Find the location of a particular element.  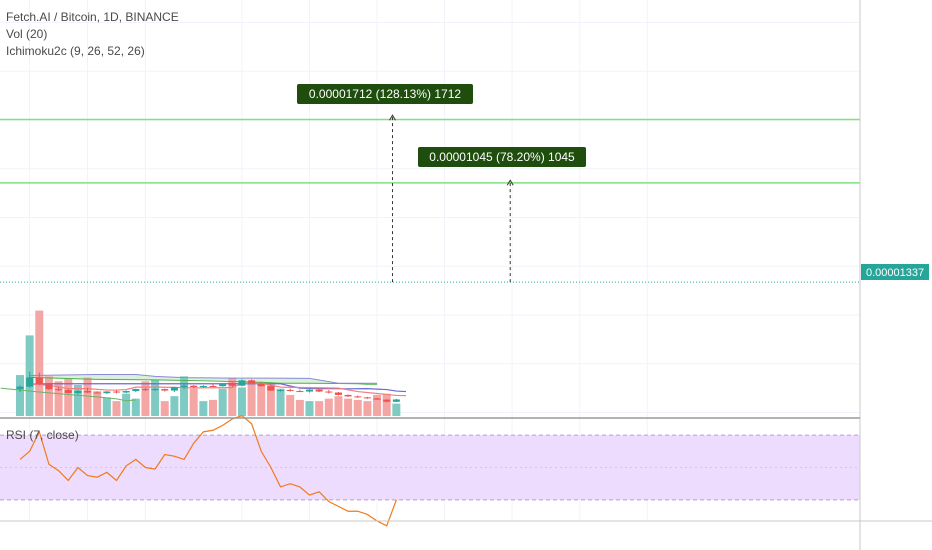

volume-layer is located at coordinates (208, 363).